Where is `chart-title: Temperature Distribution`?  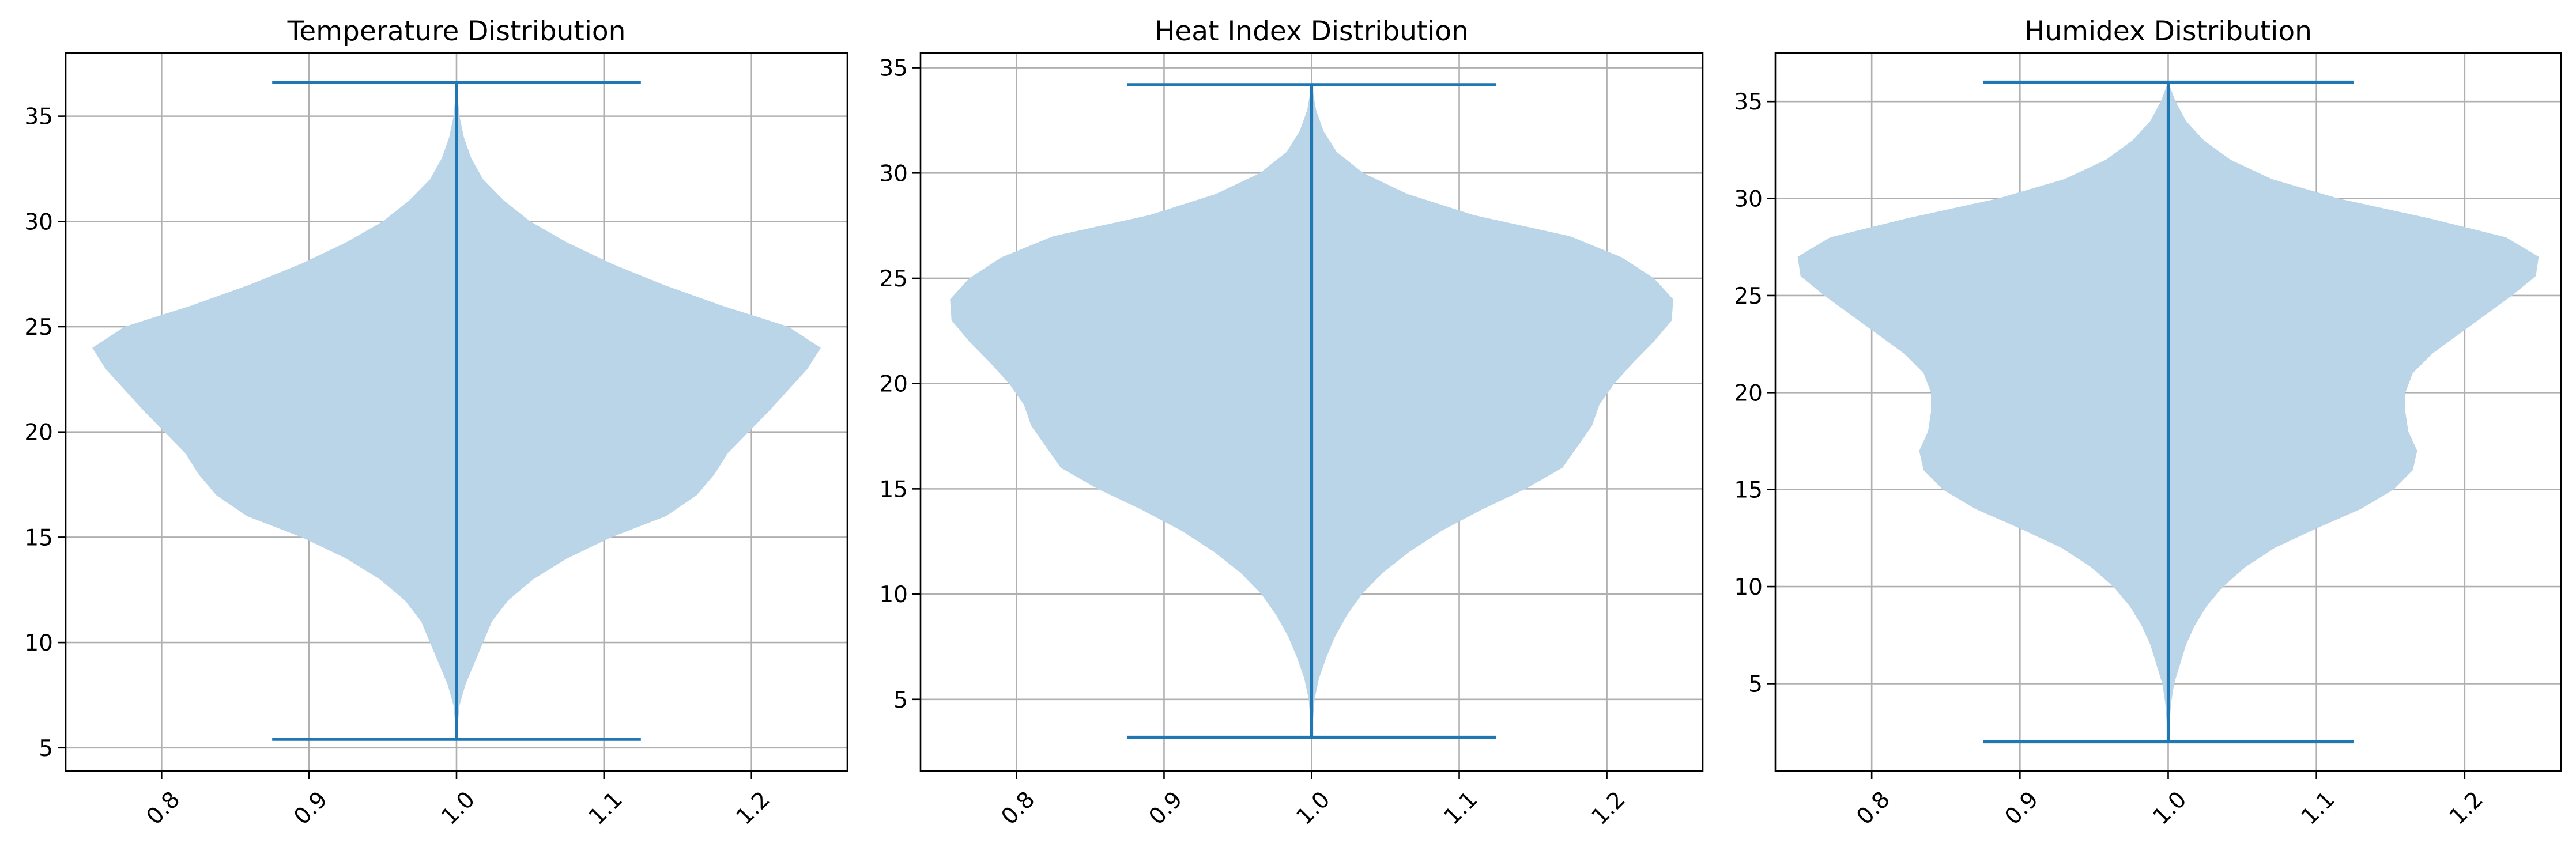 chart-title: Temperature Distribution is located at coordinates (456, 31).